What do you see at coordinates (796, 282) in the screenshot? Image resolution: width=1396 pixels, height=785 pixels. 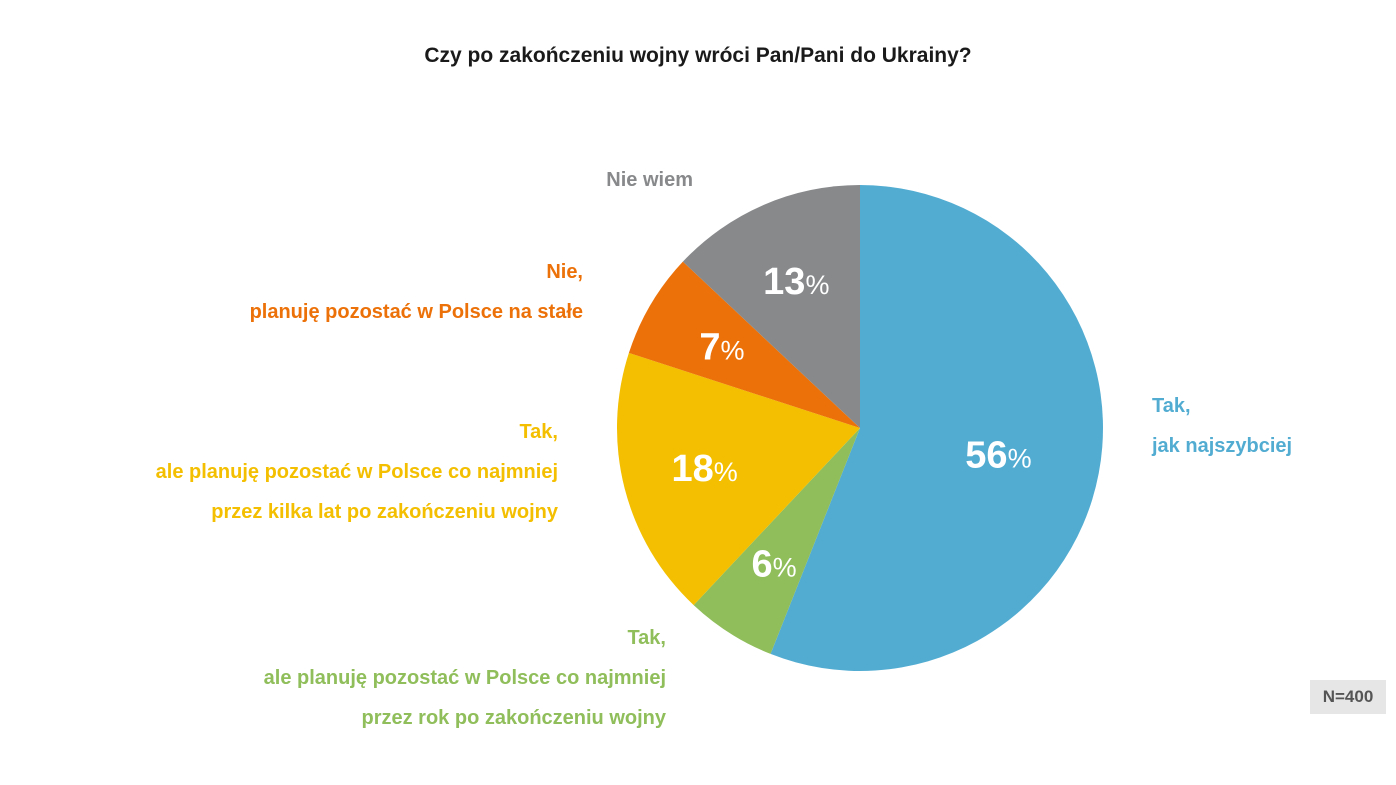 I see `value-label: 13%` at bounding box center [796, 282].